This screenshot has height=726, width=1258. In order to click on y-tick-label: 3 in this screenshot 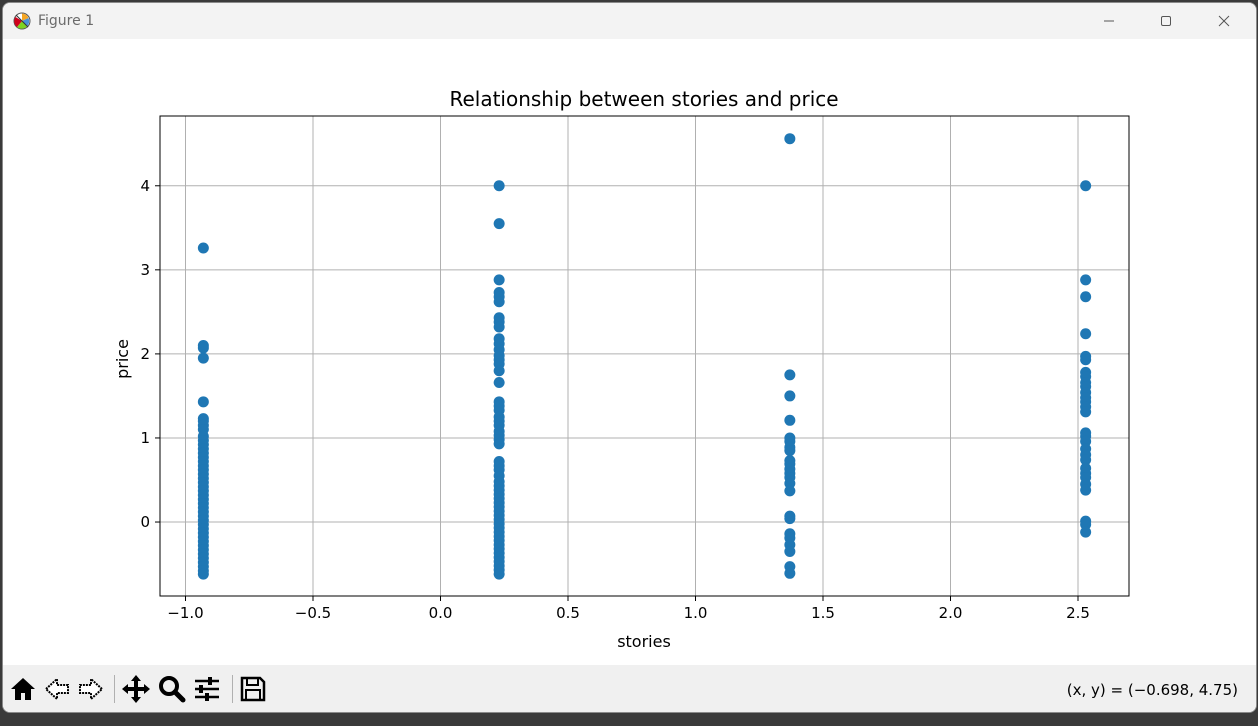, I will do `click(145, 270)`.